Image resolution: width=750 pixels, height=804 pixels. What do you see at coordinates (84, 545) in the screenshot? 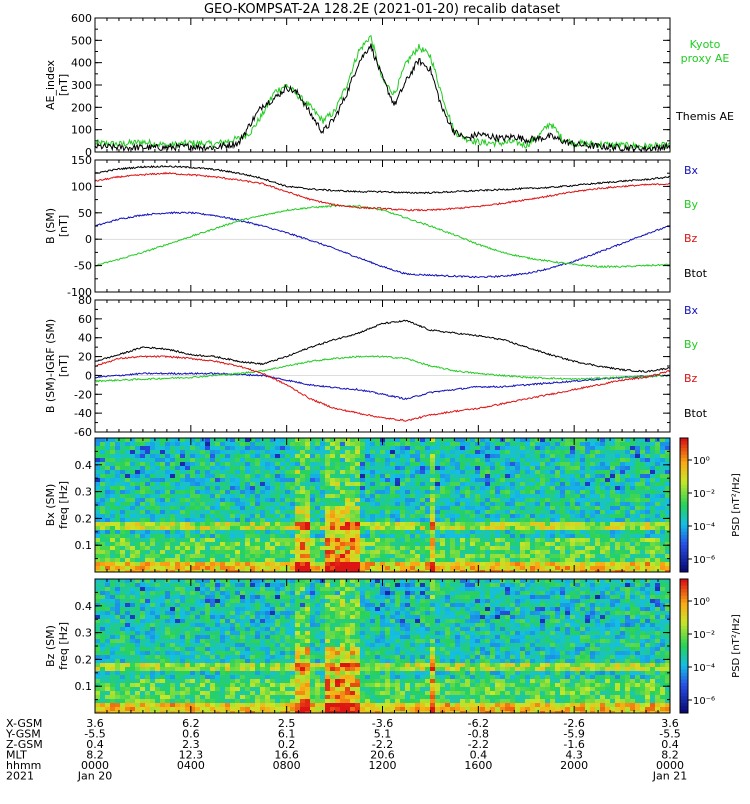
I see `y-tick-label: 0.1` at bounding box center [84, 545].